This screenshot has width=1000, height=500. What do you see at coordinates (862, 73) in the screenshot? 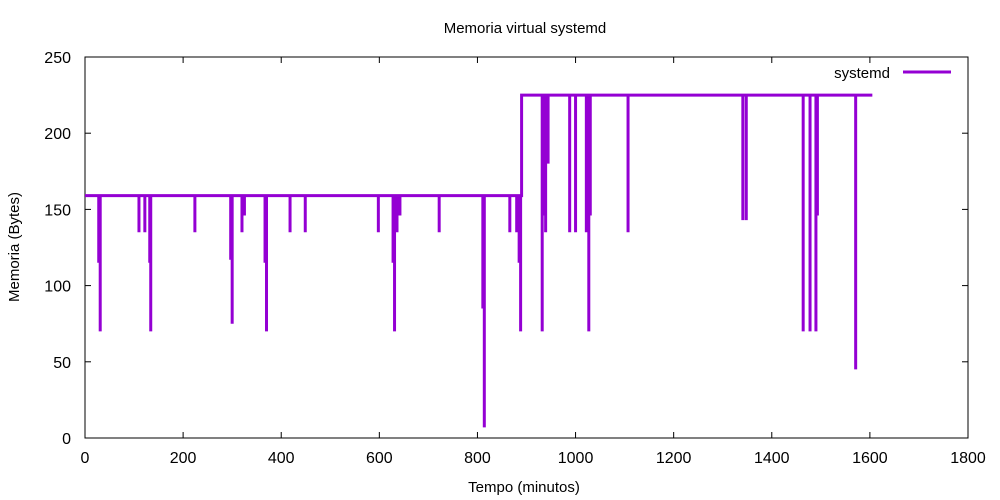
I see `legend-label-systemd: systemd` at bounding box center [862, 73].